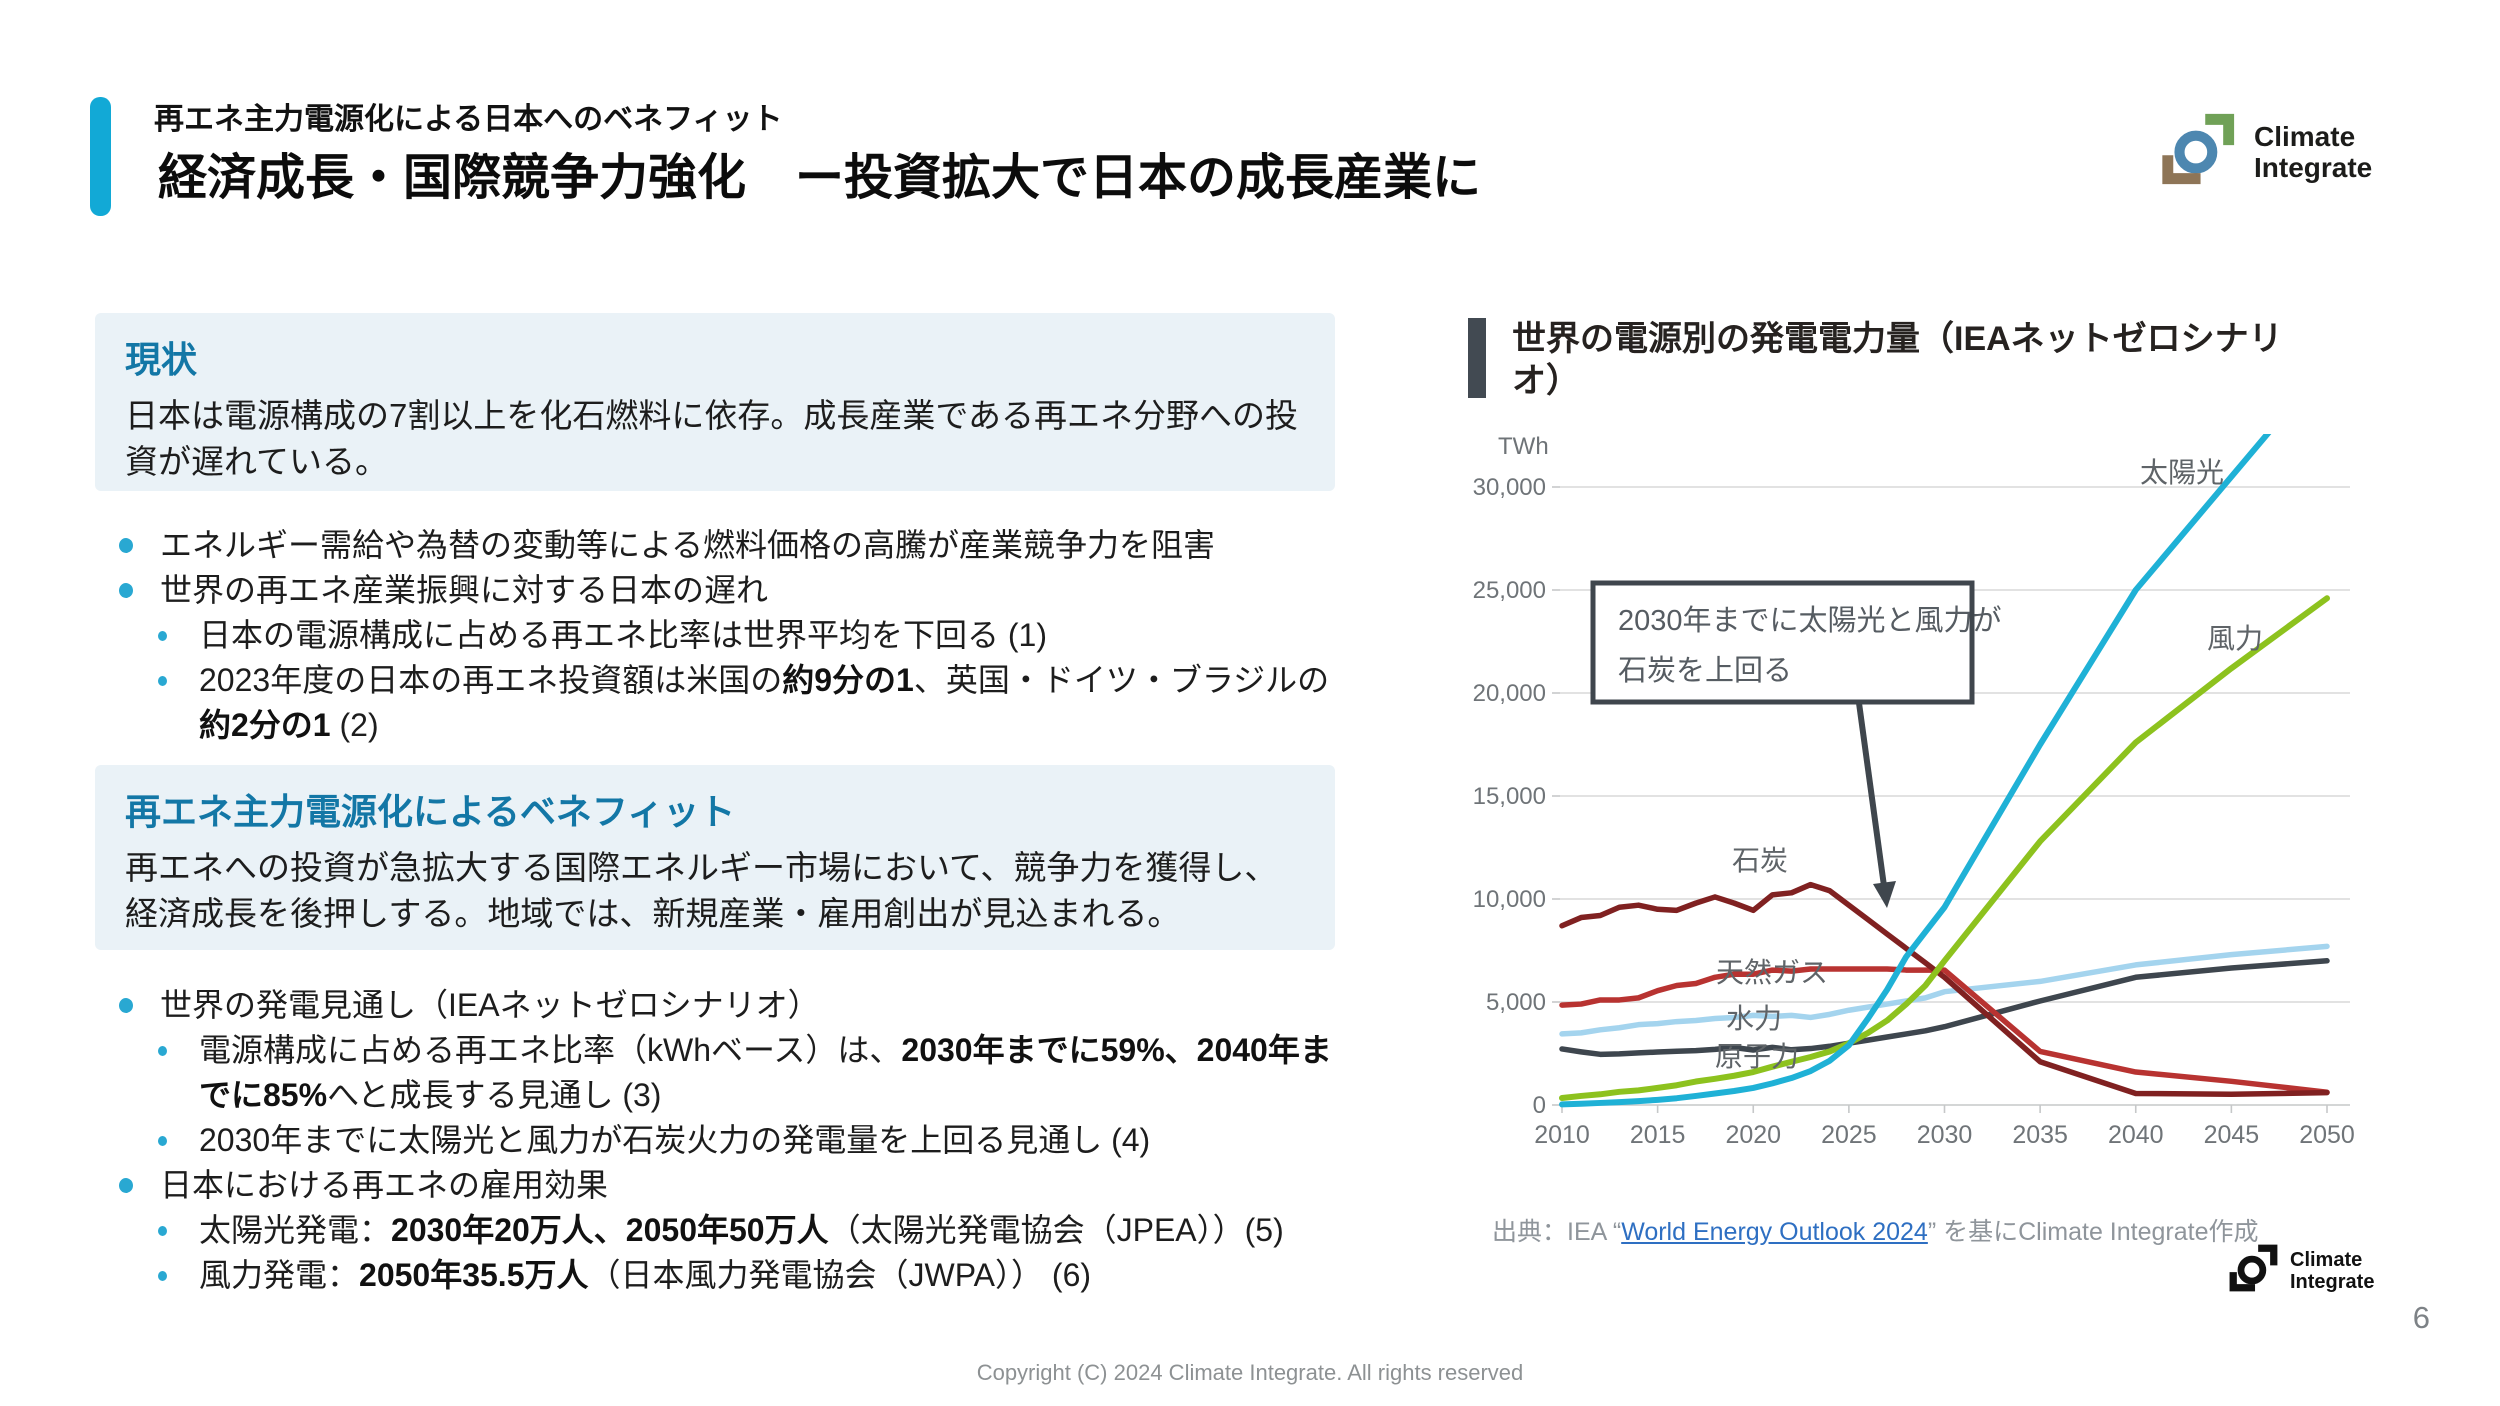  I want to click on svg-text: 20,000, so click(1509, 693).